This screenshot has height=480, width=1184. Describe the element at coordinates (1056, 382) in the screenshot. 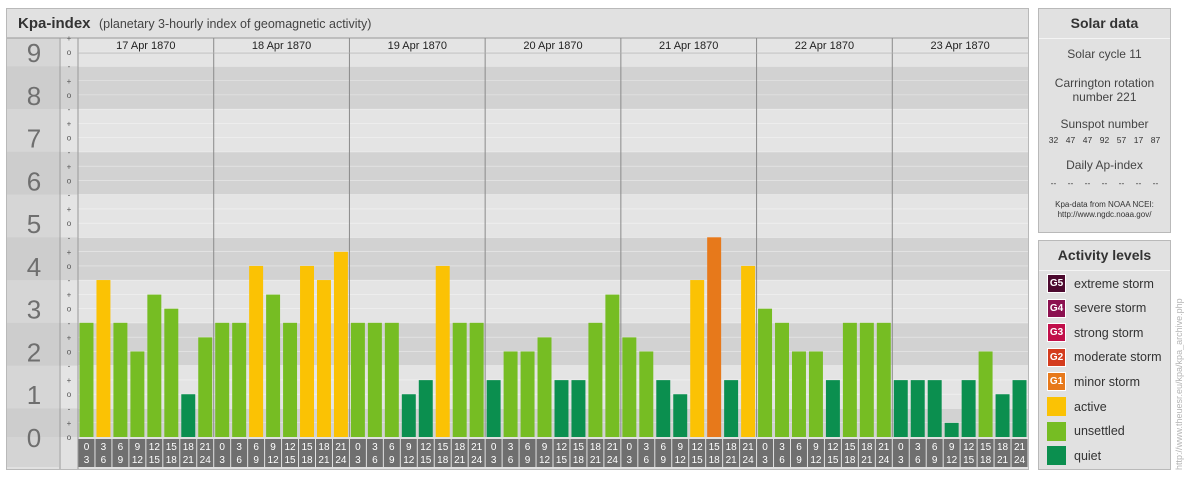

I see `legend-swatch: G1` at that location.